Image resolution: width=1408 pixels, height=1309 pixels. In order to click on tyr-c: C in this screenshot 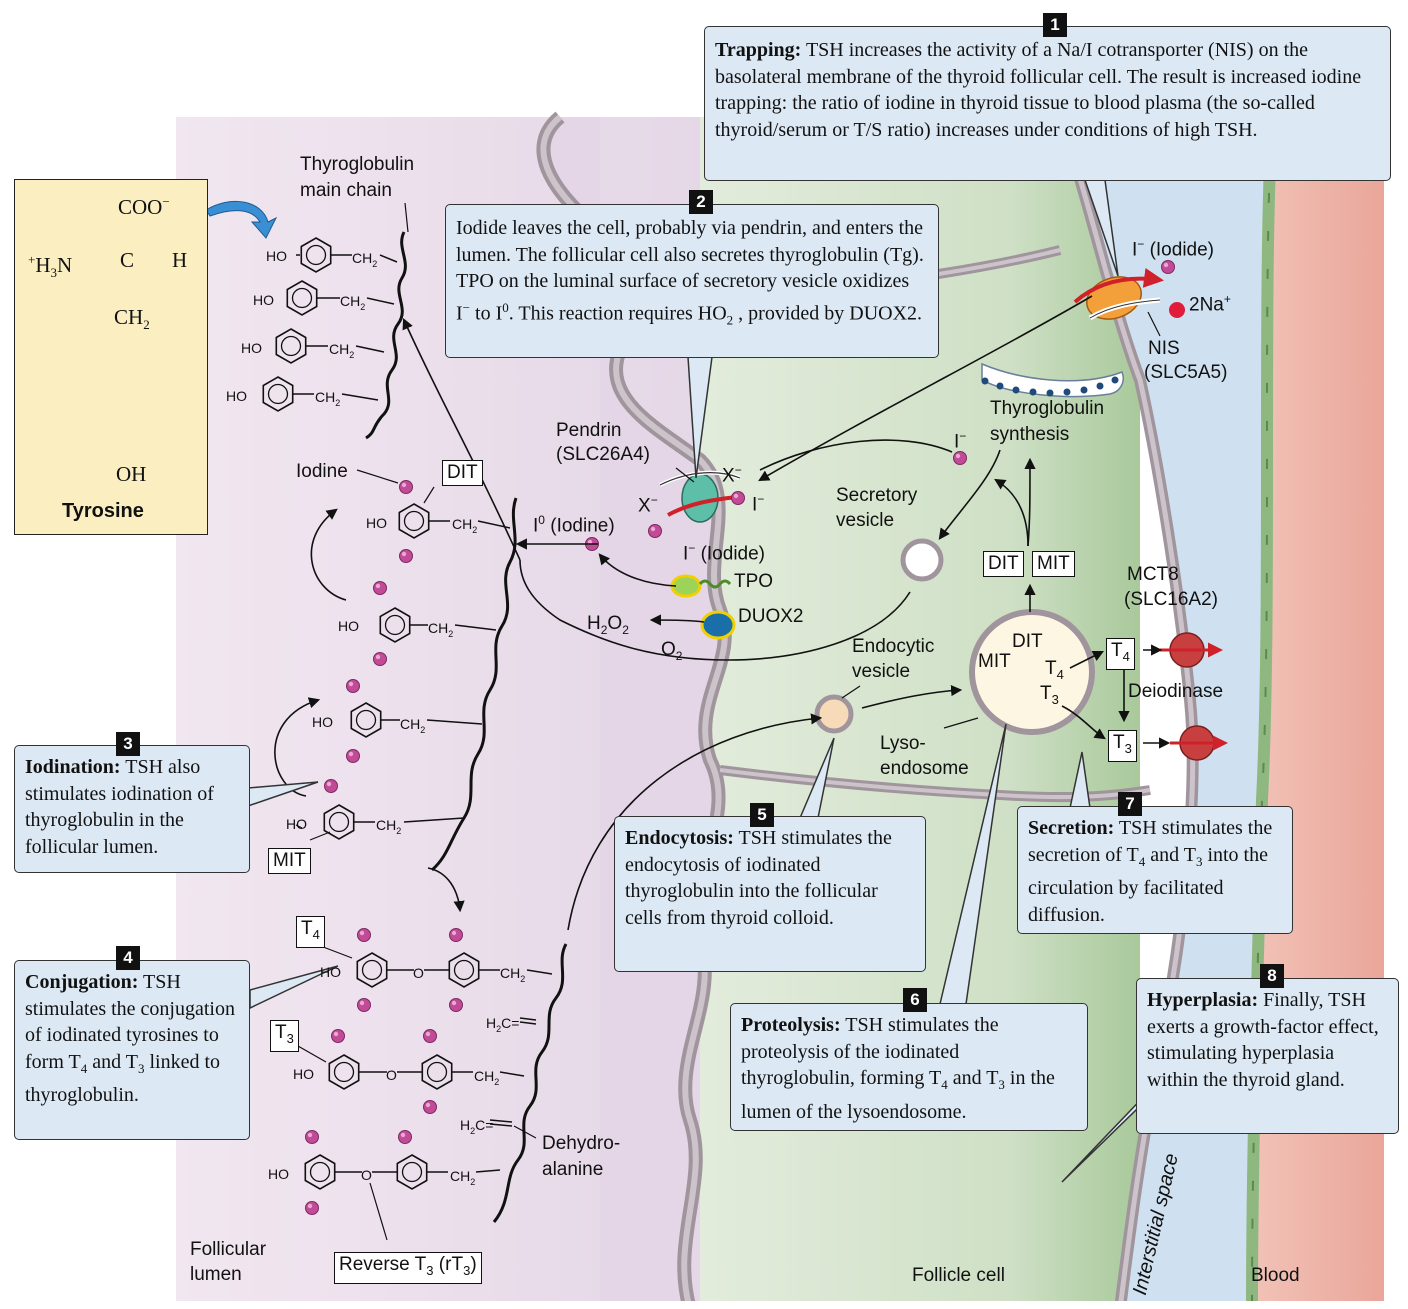, I will do `click(127, 260)`.